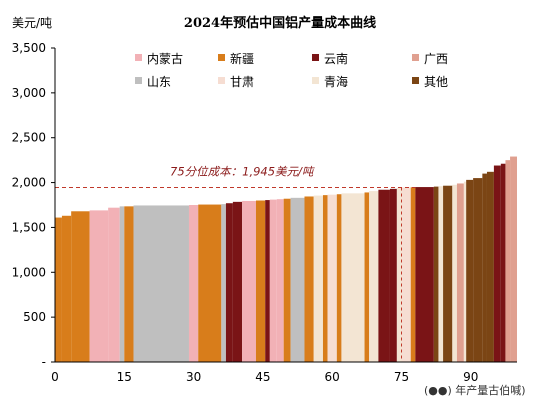 The width and height of the screenshot is (550, 413). What do you see at coordinates (193, 377) in the screenshot?
I see `x-tick-label-3: 30` at bounding box center [193, 377].